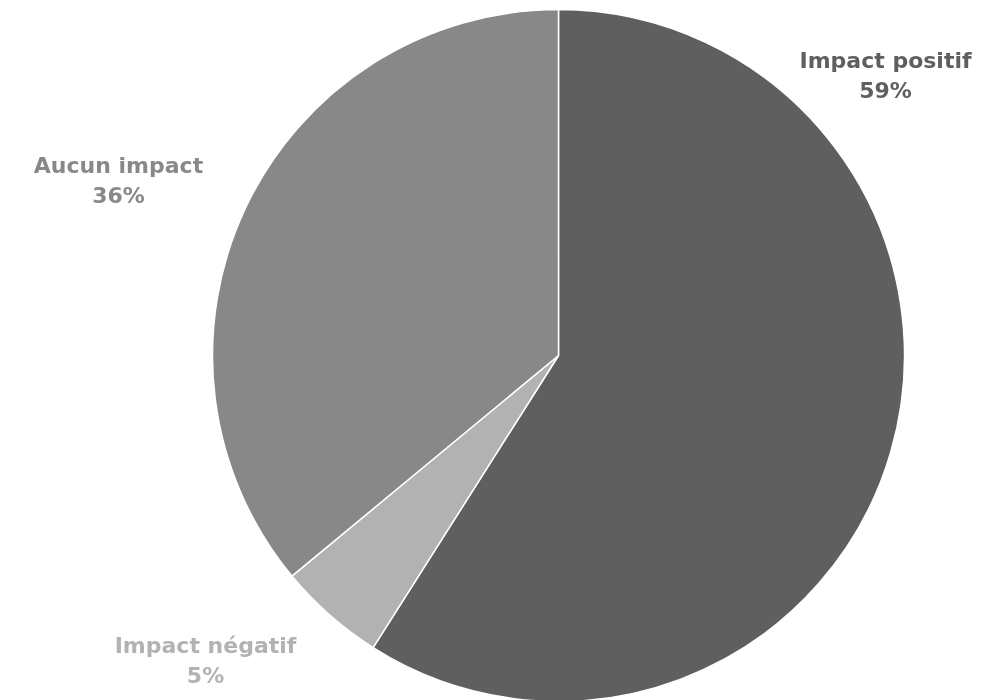  I want to click on data-label: 5%, so click(205, 675).